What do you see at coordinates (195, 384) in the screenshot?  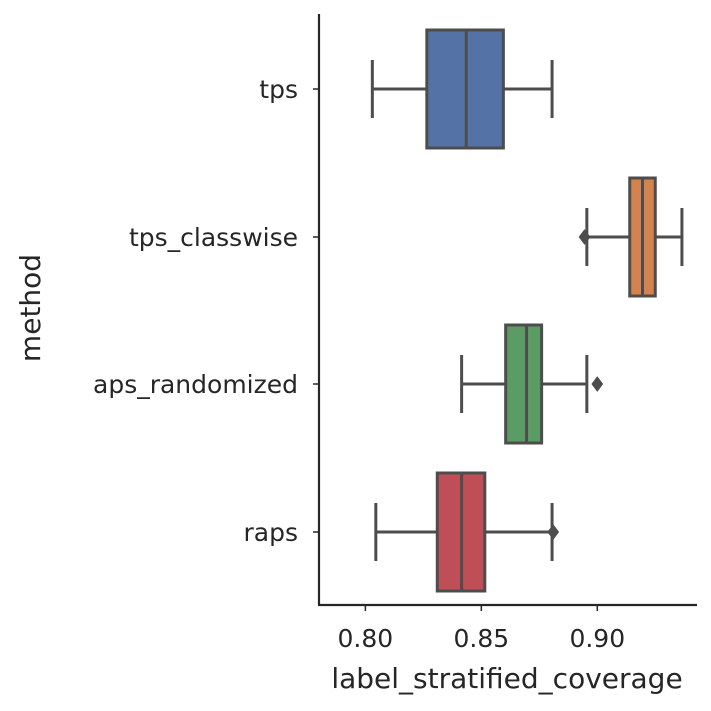 I see `y-tick-label-aps-randomized: aps_randomized` at bounding box center [195, 384].